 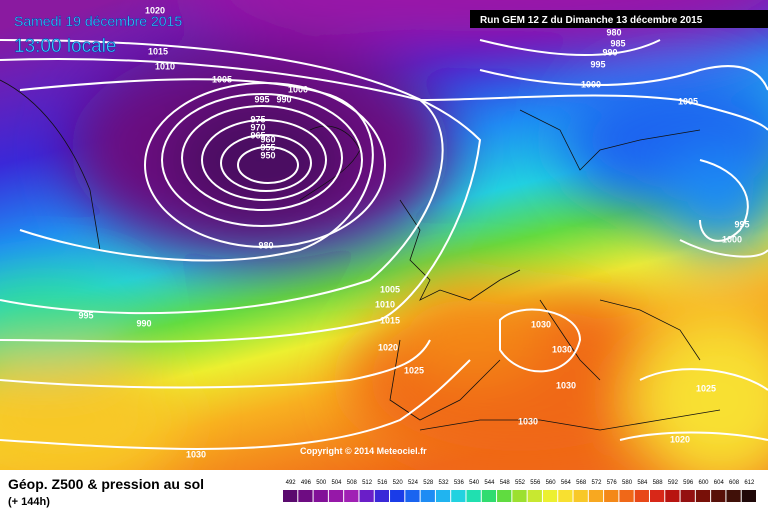 What do you see at coordinates (749, 483) in the screenshot?
I see `scale-label: 612` at bounding box center [749, 483].